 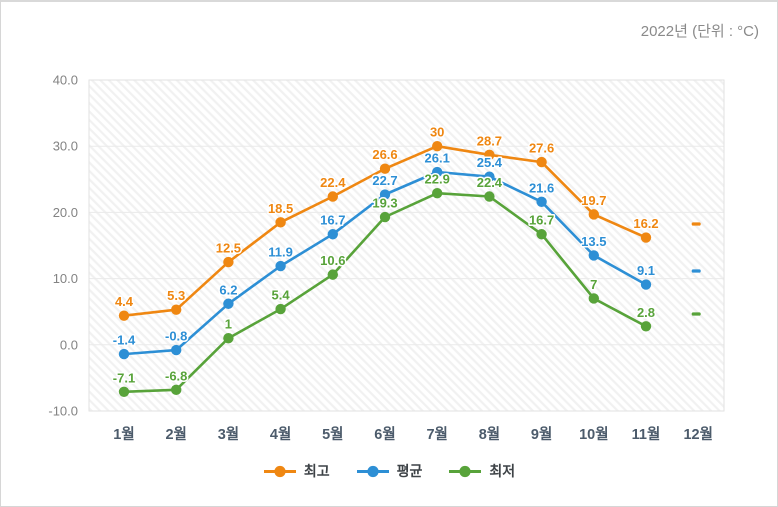 I want to click on chart-legend: 최고 평균 최저, so click(x=389, y=471).